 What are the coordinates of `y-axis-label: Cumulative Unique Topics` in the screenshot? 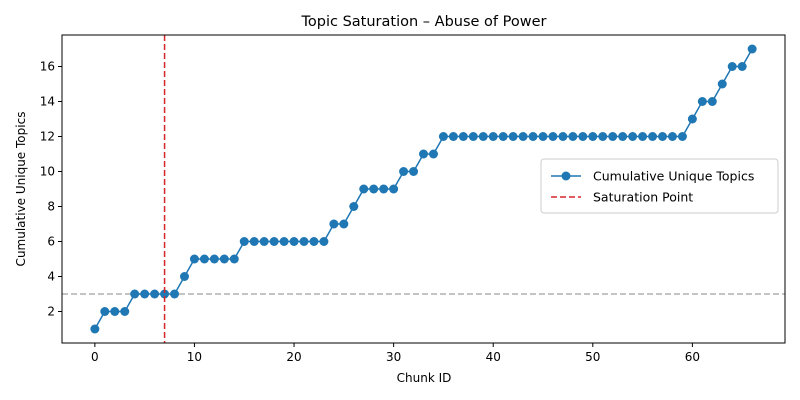 It's located at (21, 189).